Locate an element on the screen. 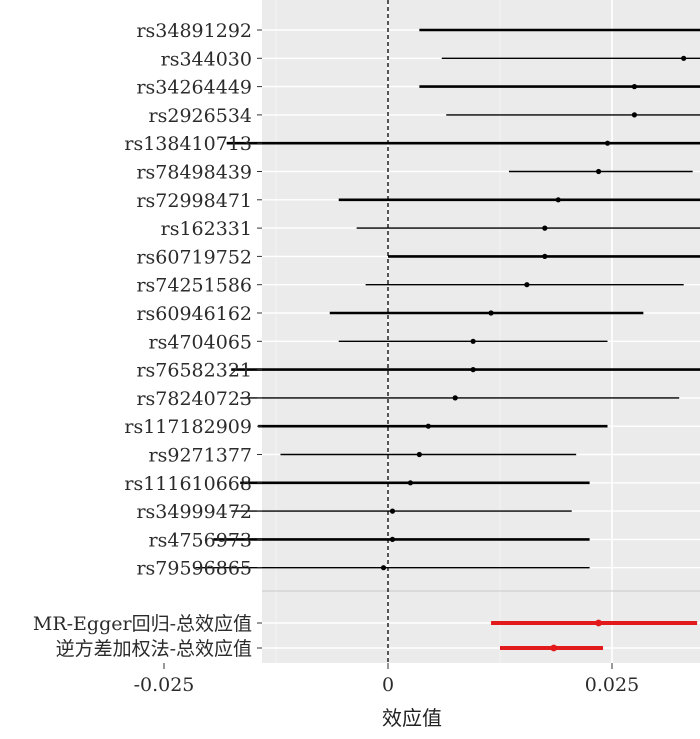  ylabel-rs34891292: rs34891292 is located at coordinates (194, 31).